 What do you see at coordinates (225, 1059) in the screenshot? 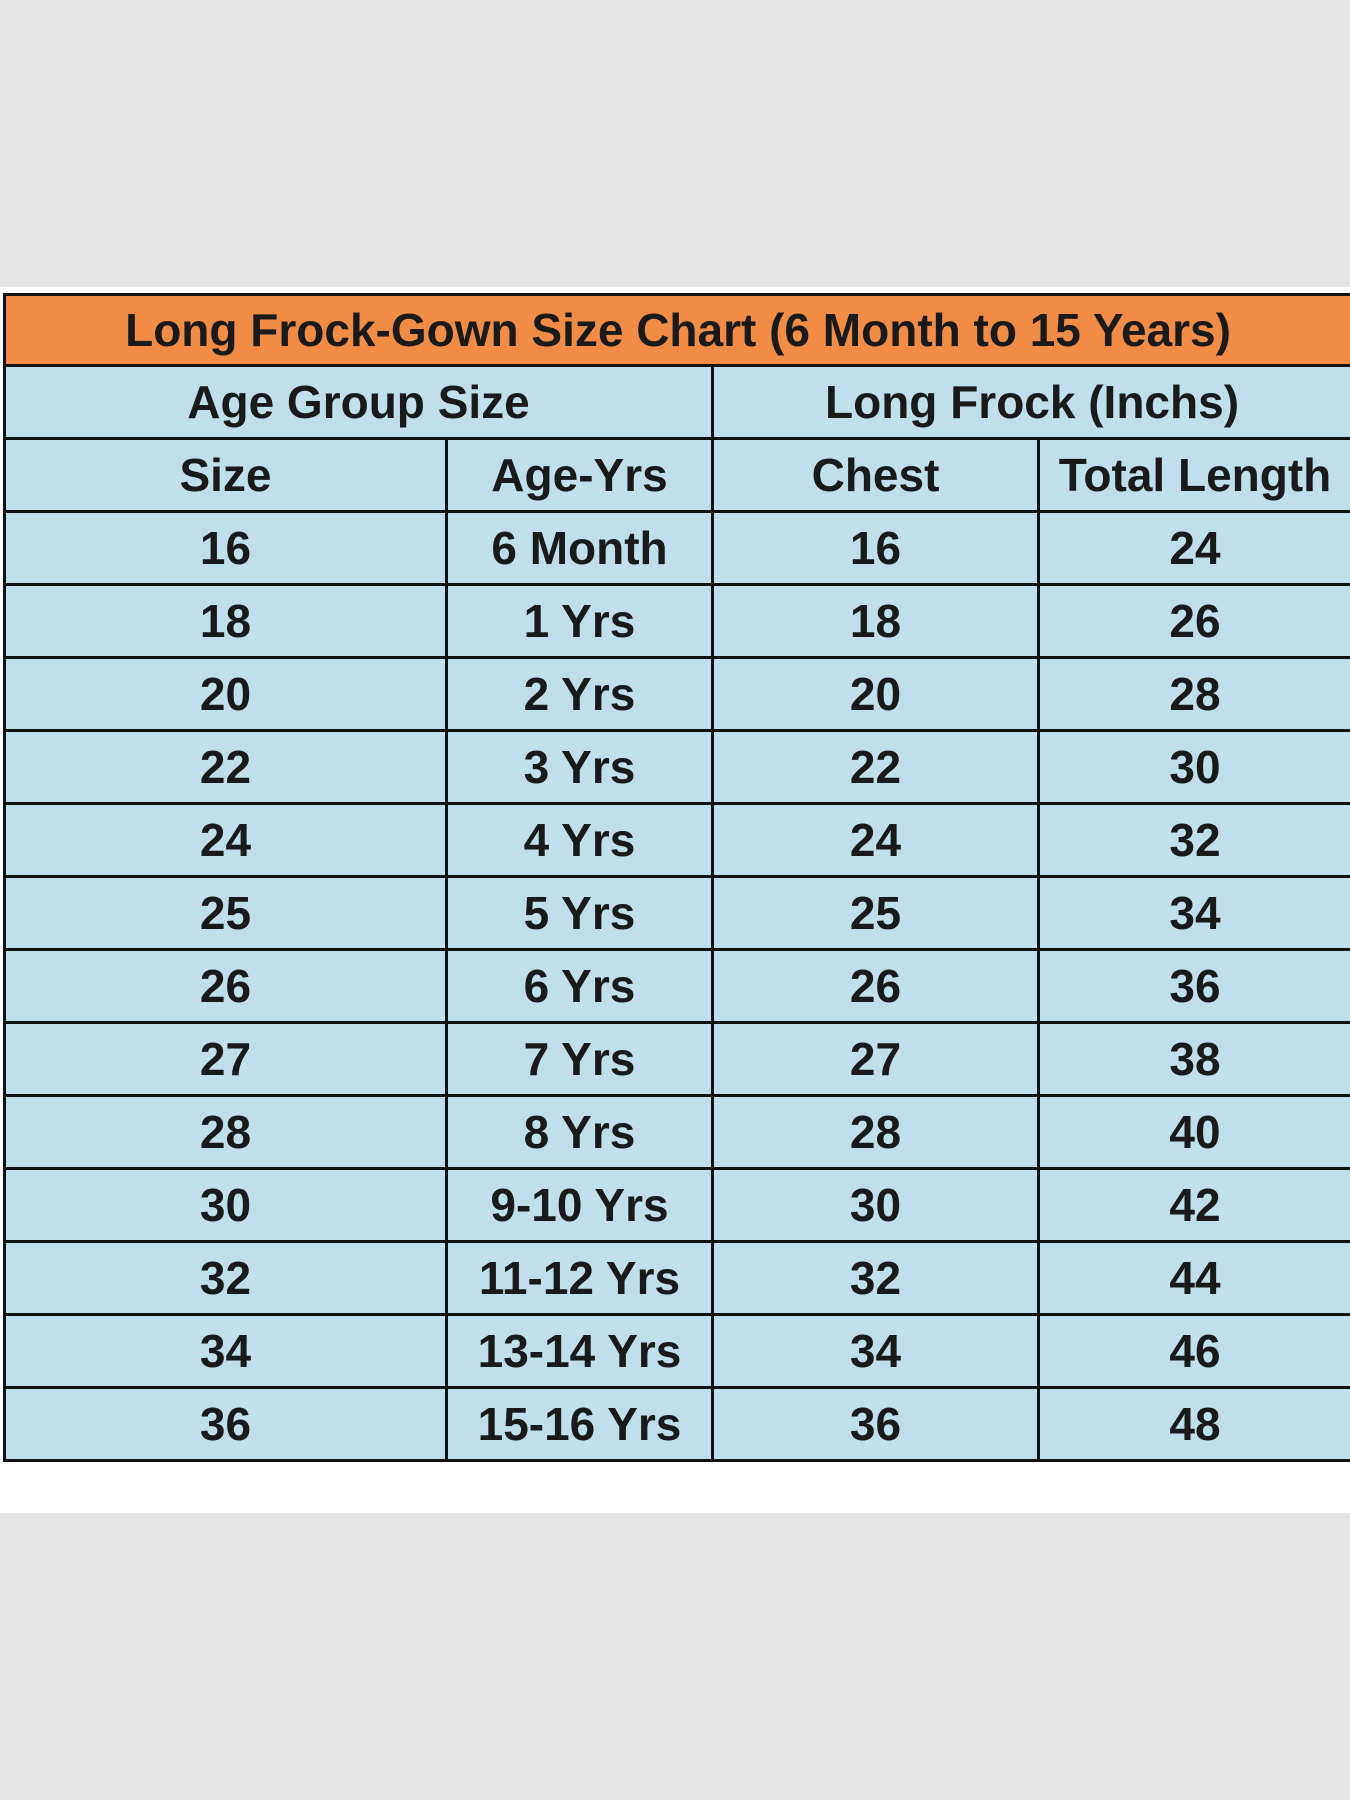
I see `cell-size: 27` at bounding box center [225, 1059].